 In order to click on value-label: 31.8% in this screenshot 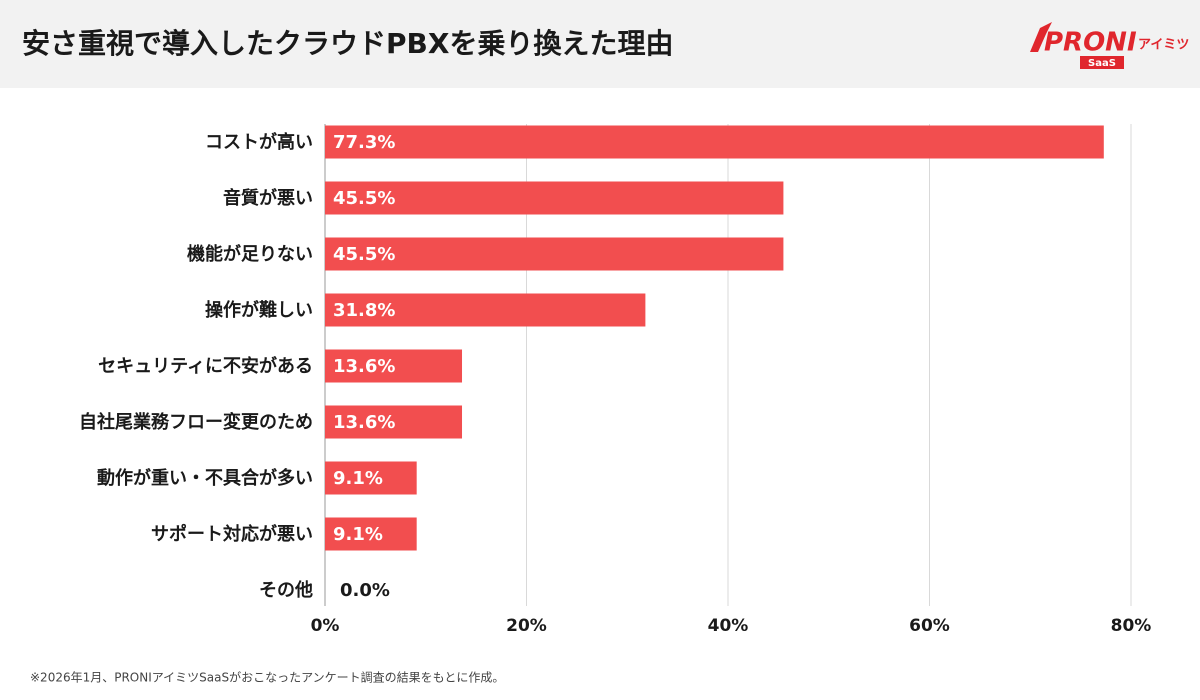, I will do `click(364, 310)`.